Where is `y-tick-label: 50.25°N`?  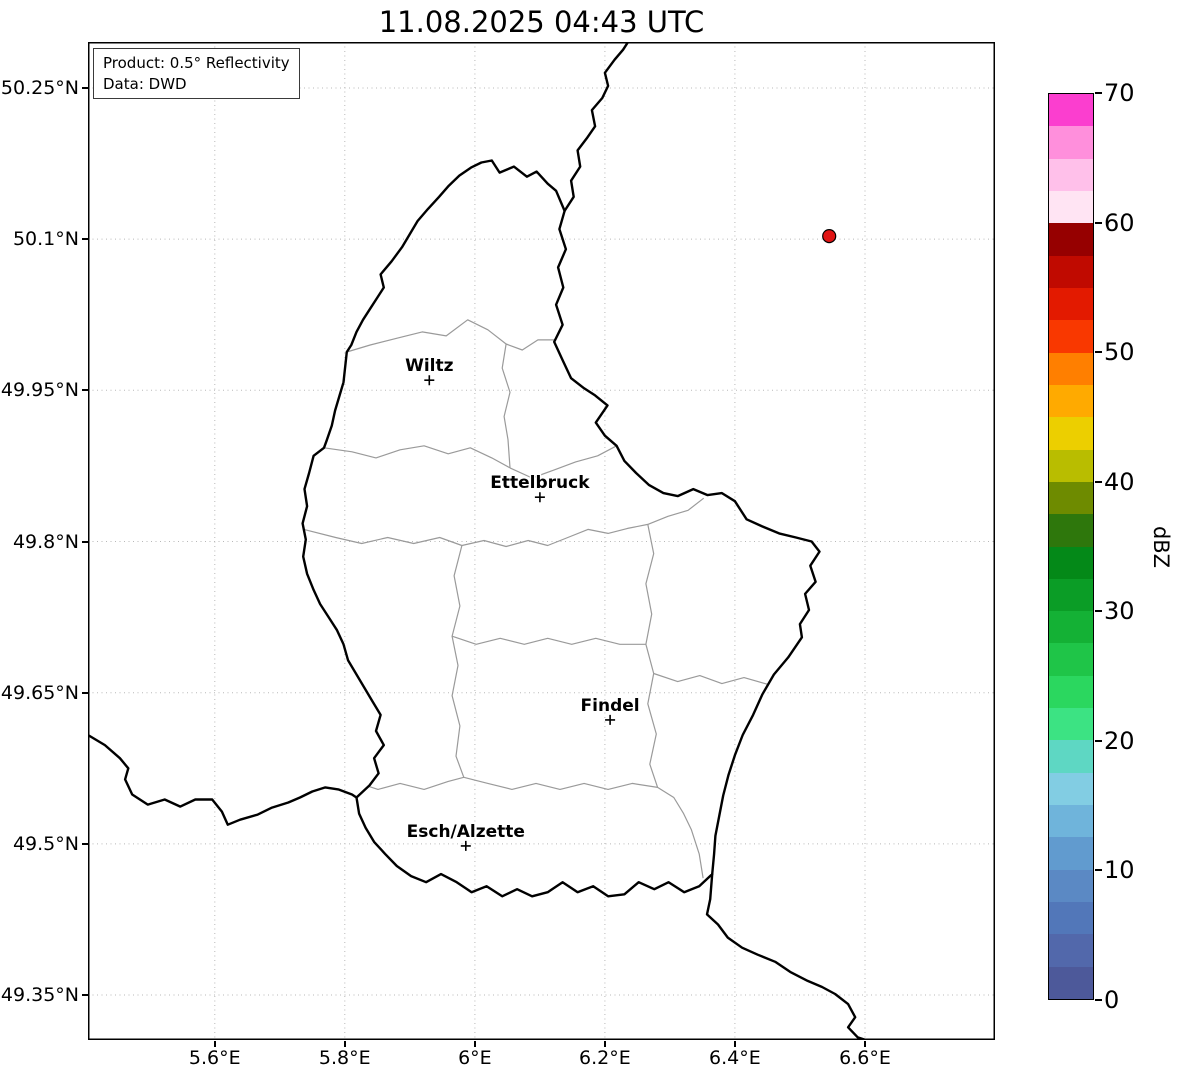 y-tick-label: 50.25°N is located at coordinates (39, 88).